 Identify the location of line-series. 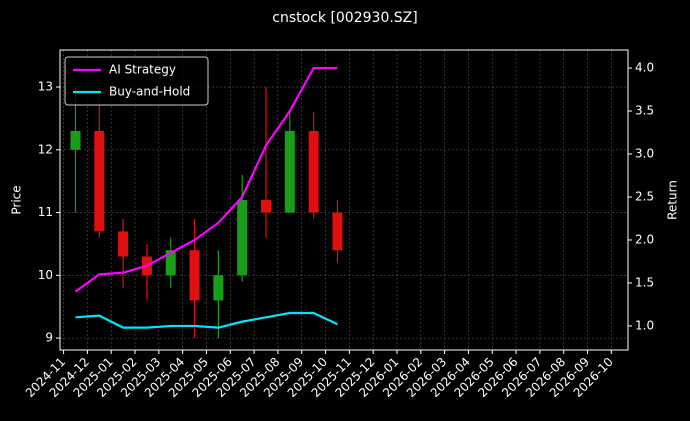
(206, 320).